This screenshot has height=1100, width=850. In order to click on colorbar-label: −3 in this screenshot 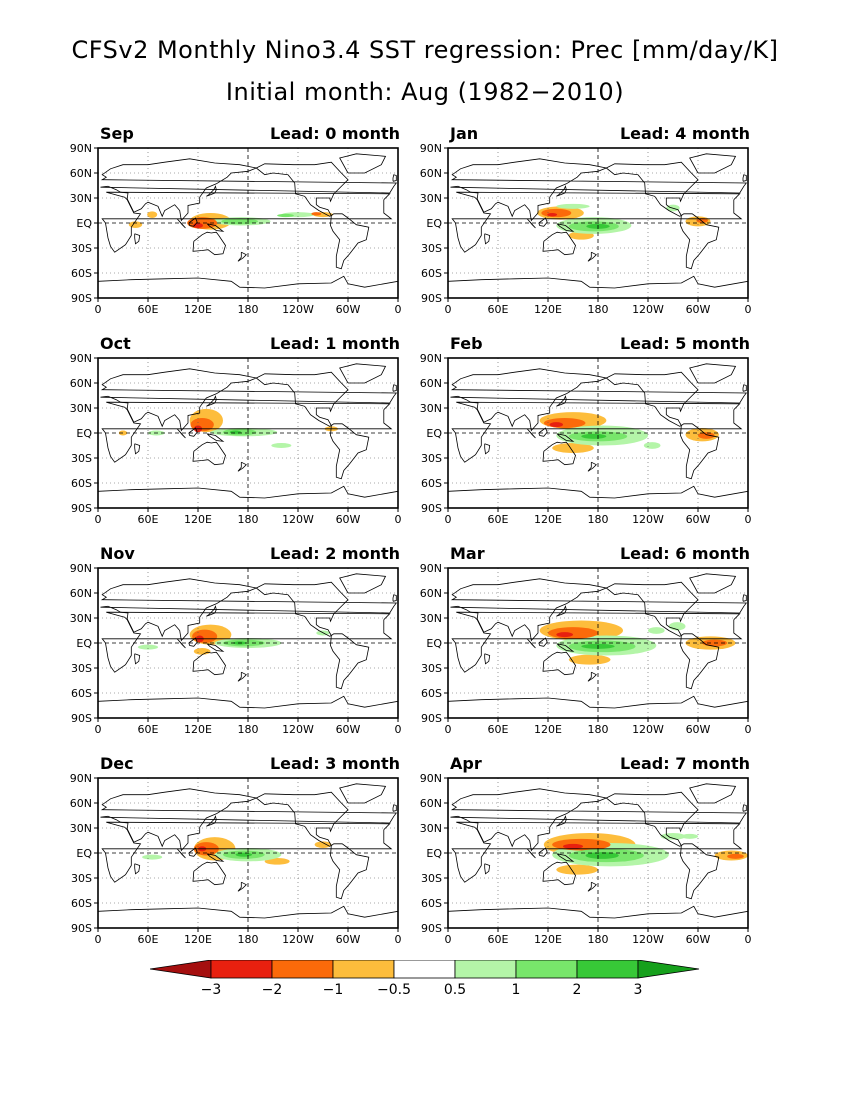, I will do `click(211, 990)`.